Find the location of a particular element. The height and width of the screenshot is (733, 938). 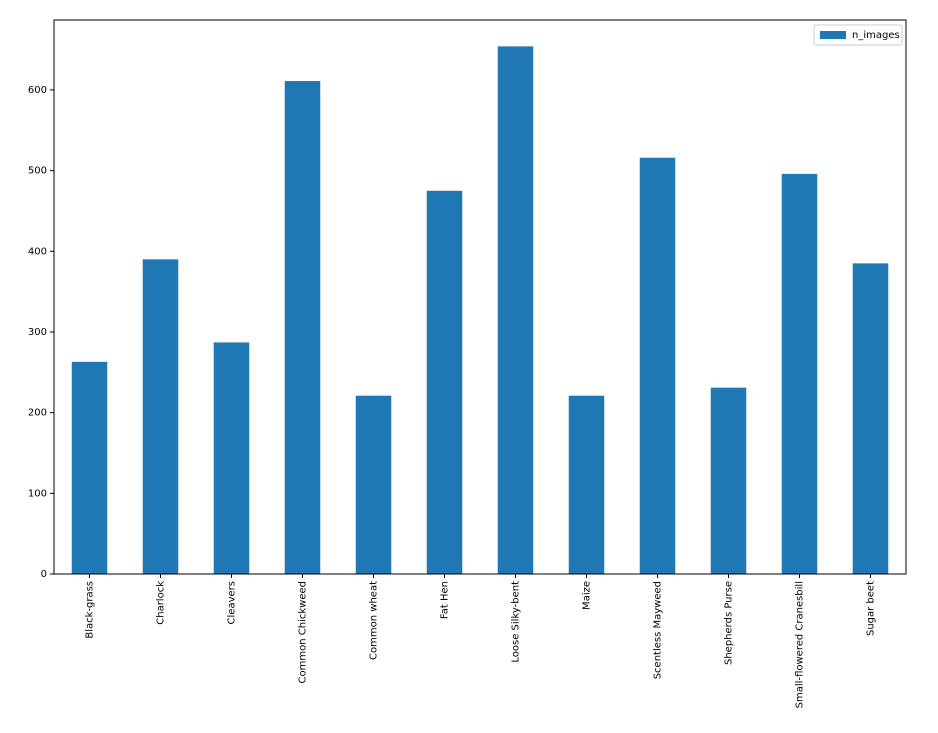

x-tick-label: Shepherds Purse is located at coordinates (729, 623).